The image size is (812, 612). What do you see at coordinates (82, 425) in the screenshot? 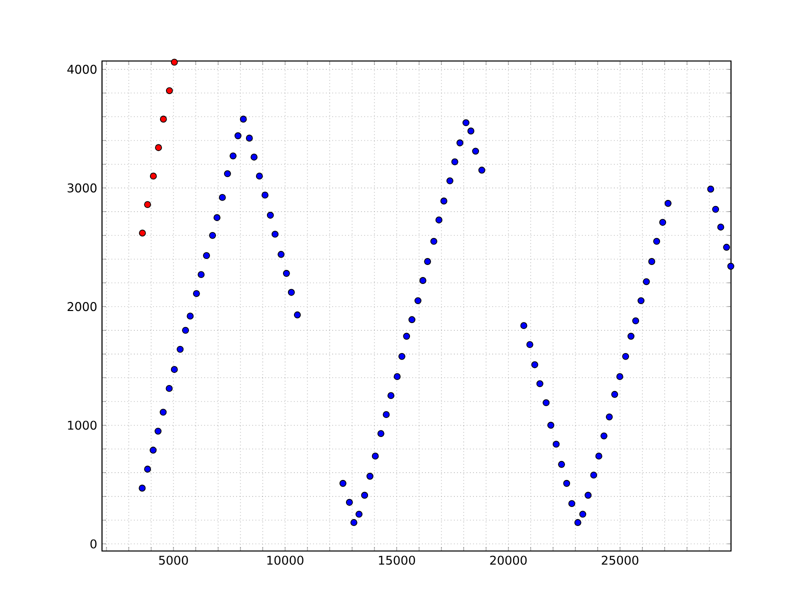
I see `y-tick-label: 1000` at bounding box center [82, 425].